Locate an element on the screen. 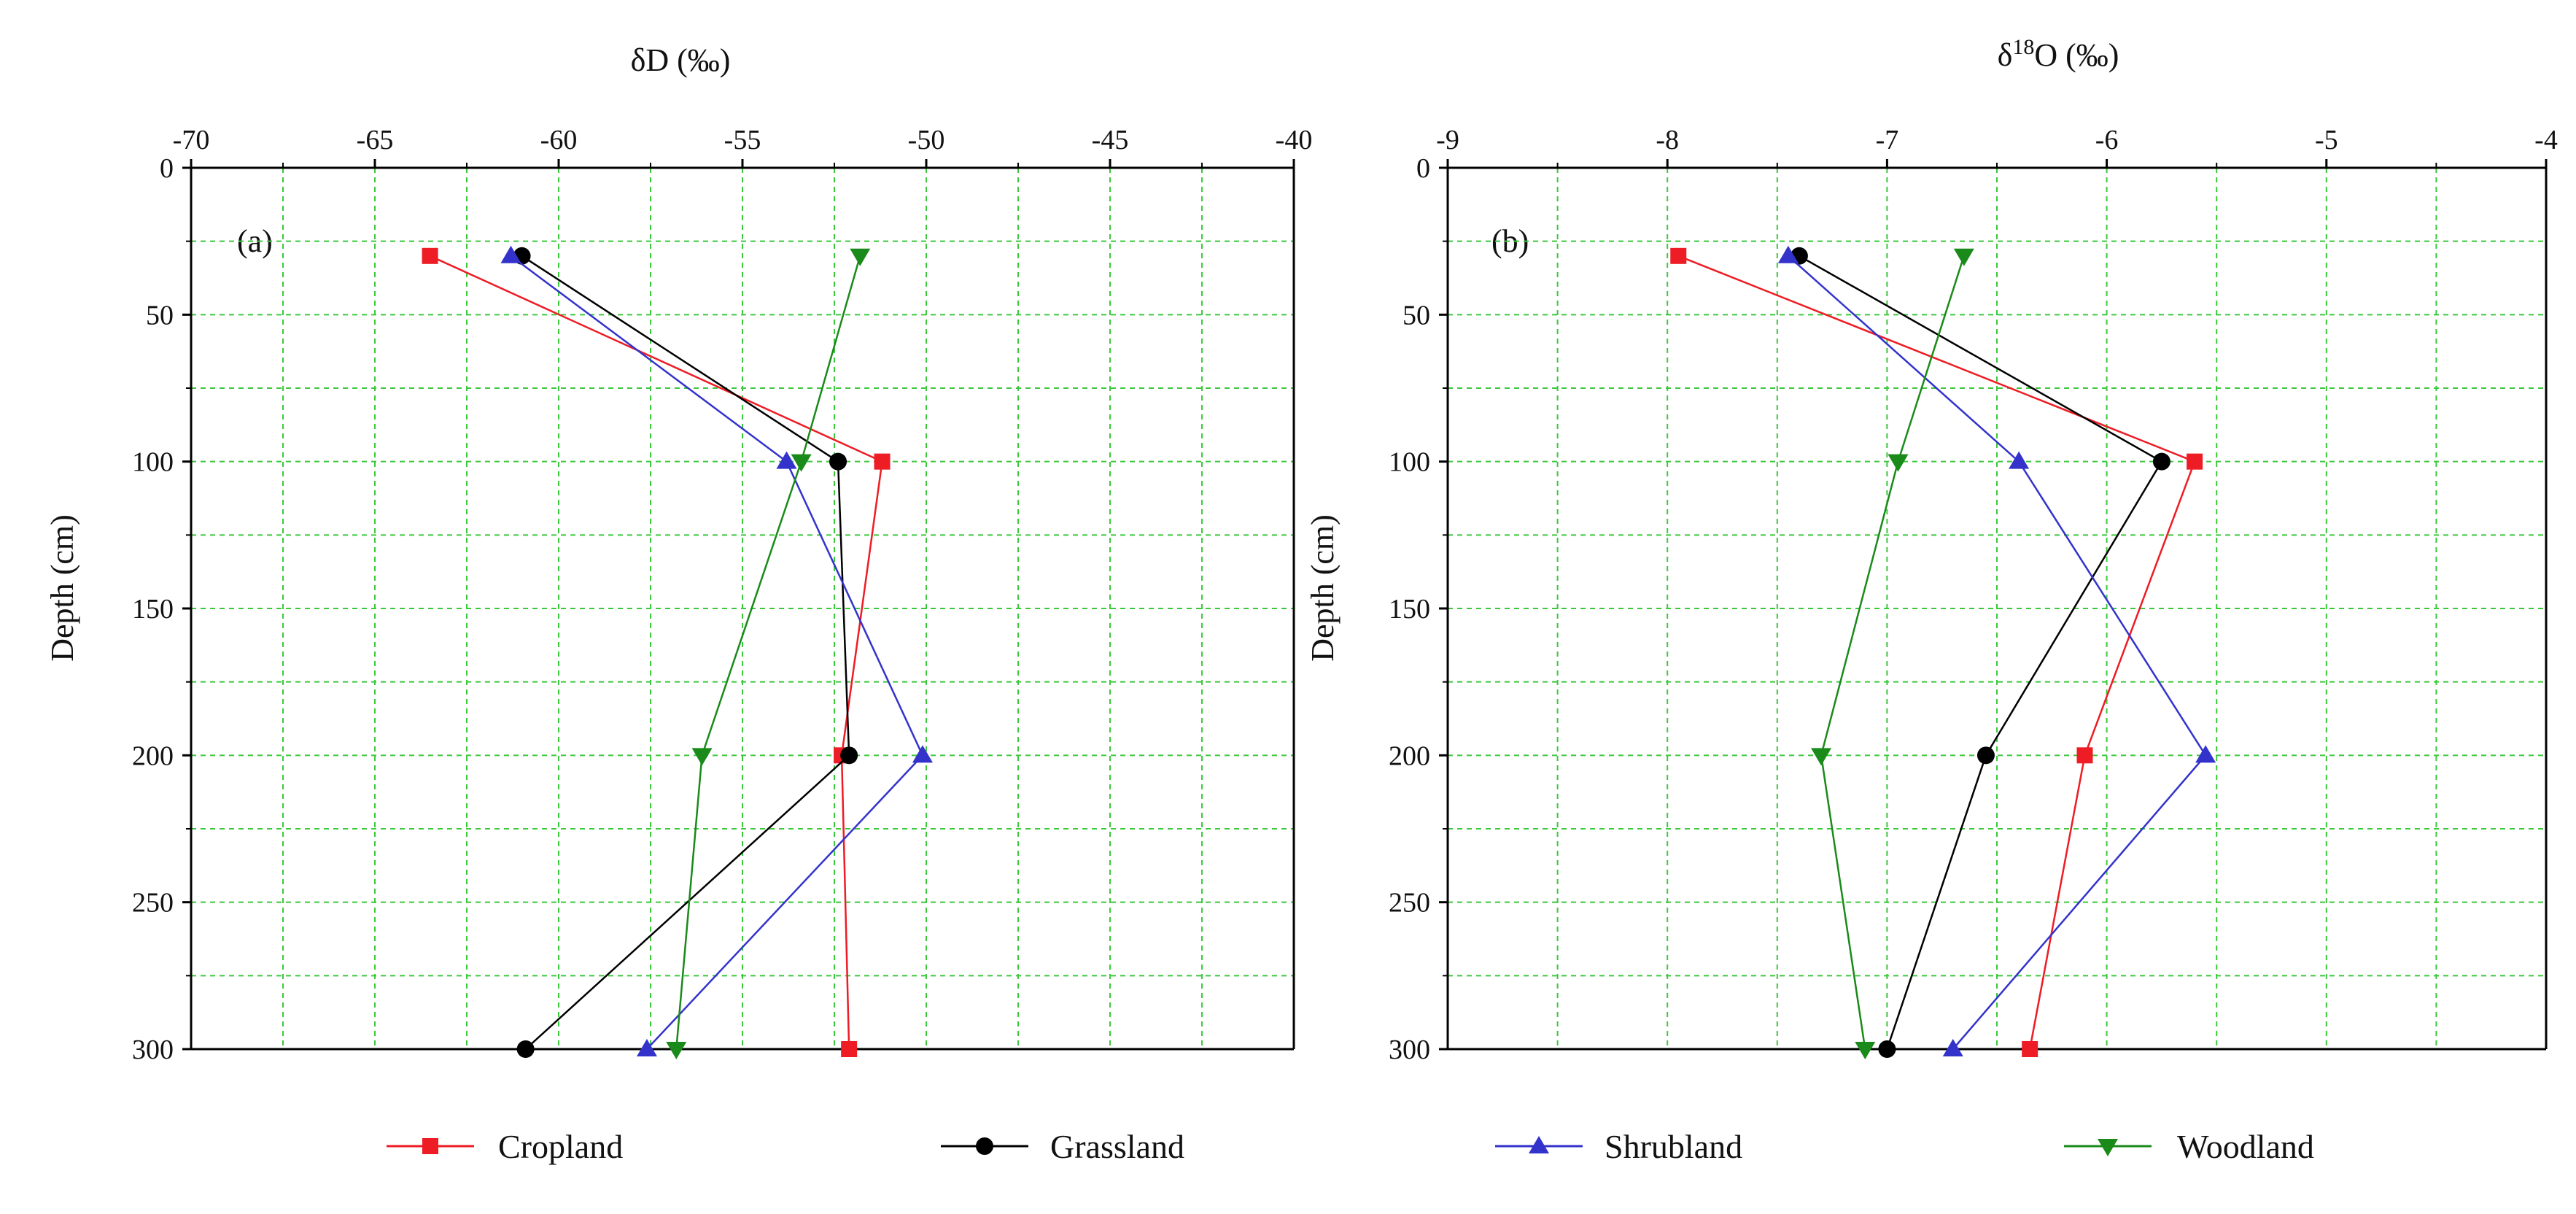 This screenshot has height=1214, width=2576. b-series-line-grassland is located at coordinates (1981, 652).